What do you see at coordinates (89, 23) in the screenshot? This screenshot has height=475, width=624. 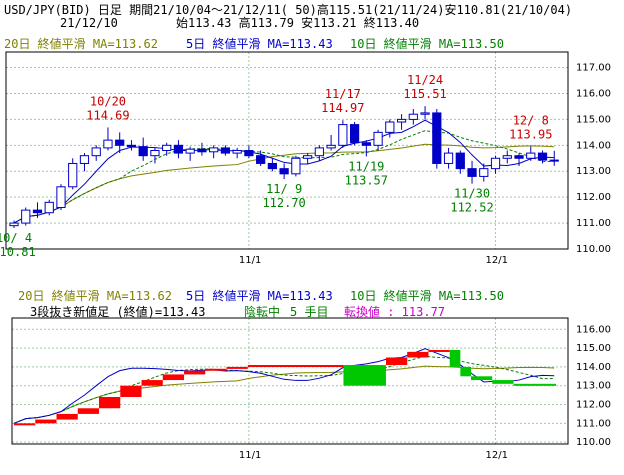 I see `header-date: 21/12/10` at bounding box center [89, 23].